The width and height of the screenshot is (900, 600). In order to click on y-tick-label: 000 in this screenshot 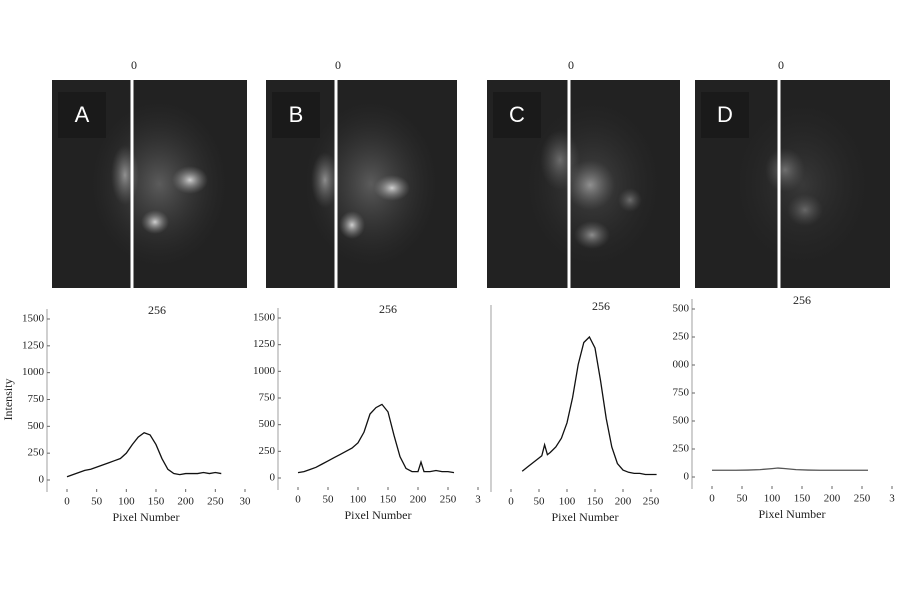, I will do `click(681, 365)`.